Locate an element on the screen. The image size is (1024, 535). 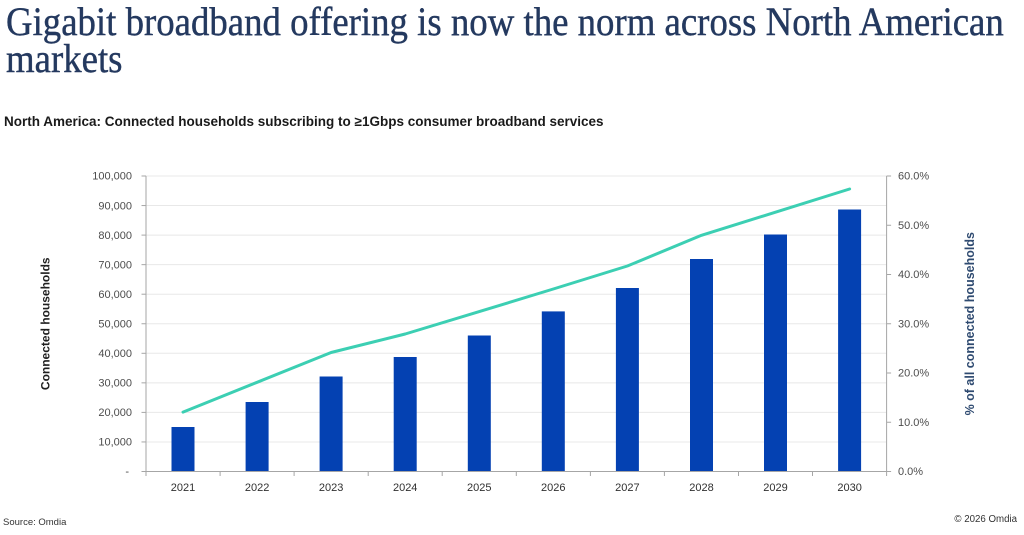
svg-text: 2027 is located at coordinates (627, 488).